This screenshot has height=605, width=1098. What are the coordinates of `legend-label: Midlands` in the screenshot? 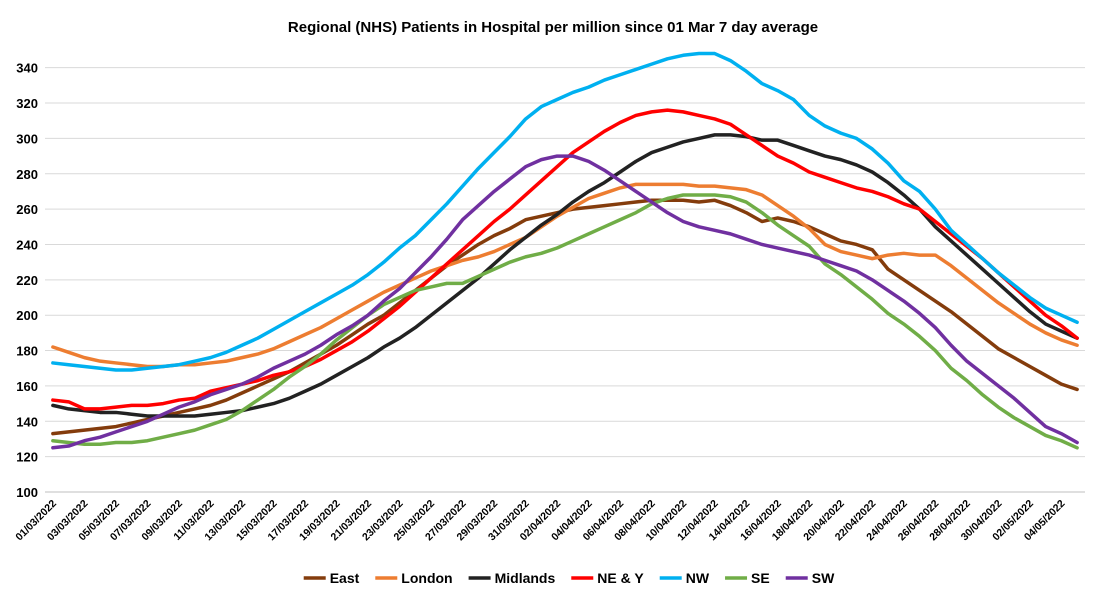 It's located at (525, 578).